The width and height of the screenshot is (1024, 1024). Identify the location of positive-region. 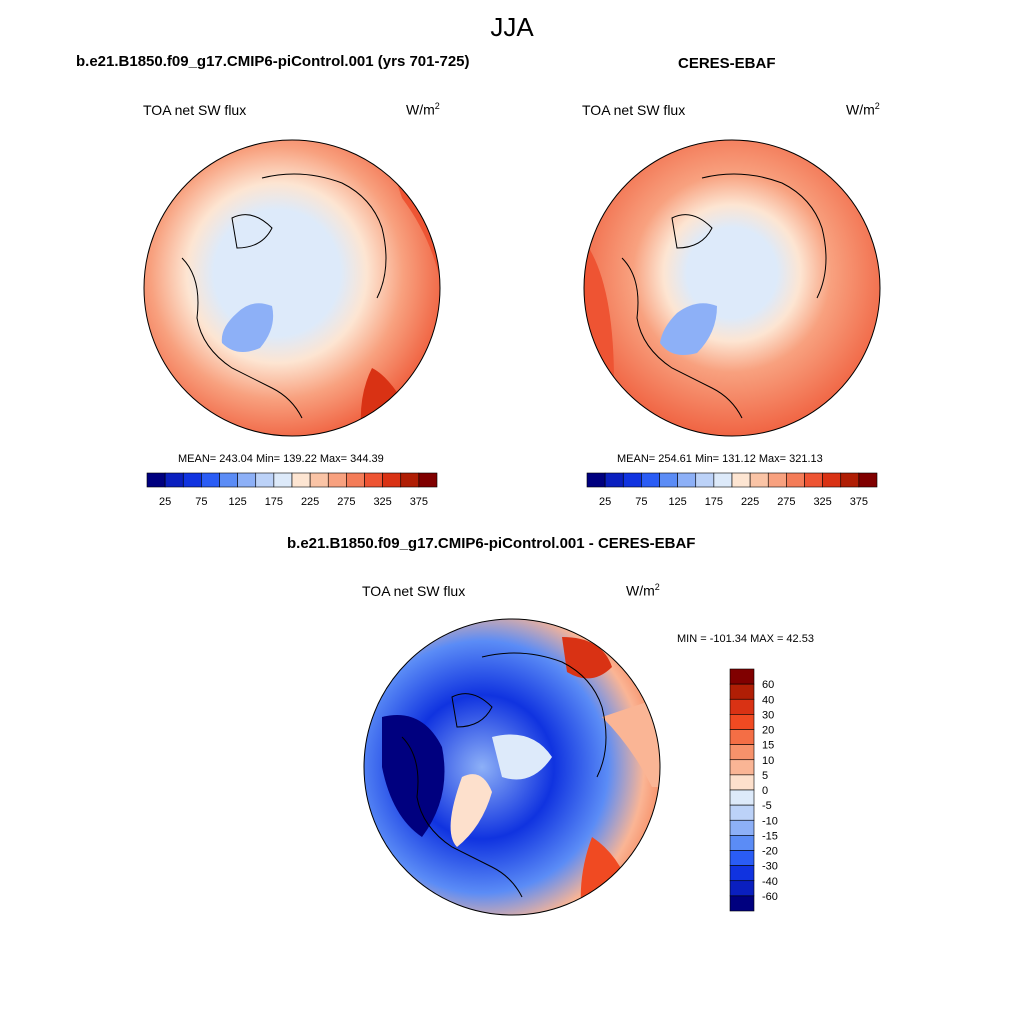
(587, 658).